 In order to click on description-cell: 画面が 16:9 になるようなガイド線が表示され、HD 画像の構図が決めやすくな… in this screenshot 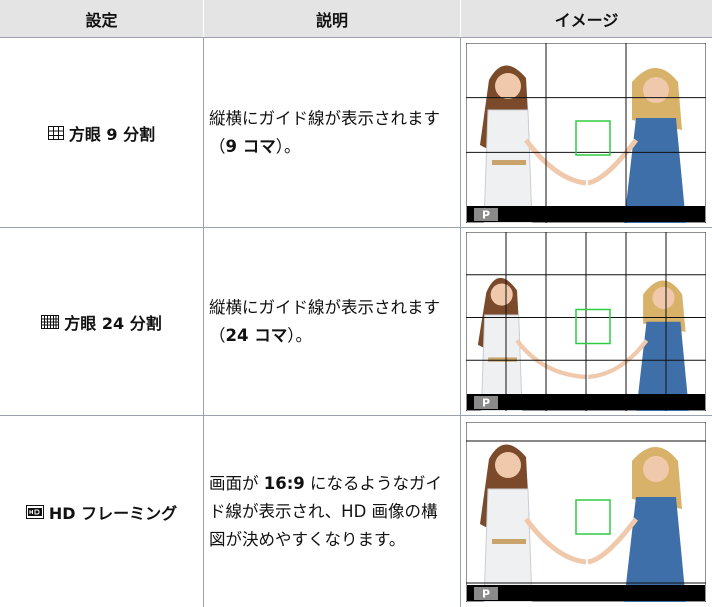, I will do `click(331, 511)`.